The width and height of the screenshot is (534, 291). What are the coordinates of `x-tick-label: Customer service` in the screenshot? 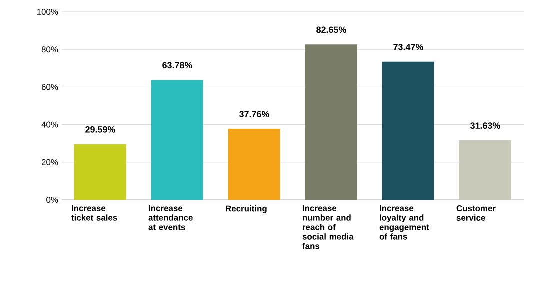 It's located at (476, 213).